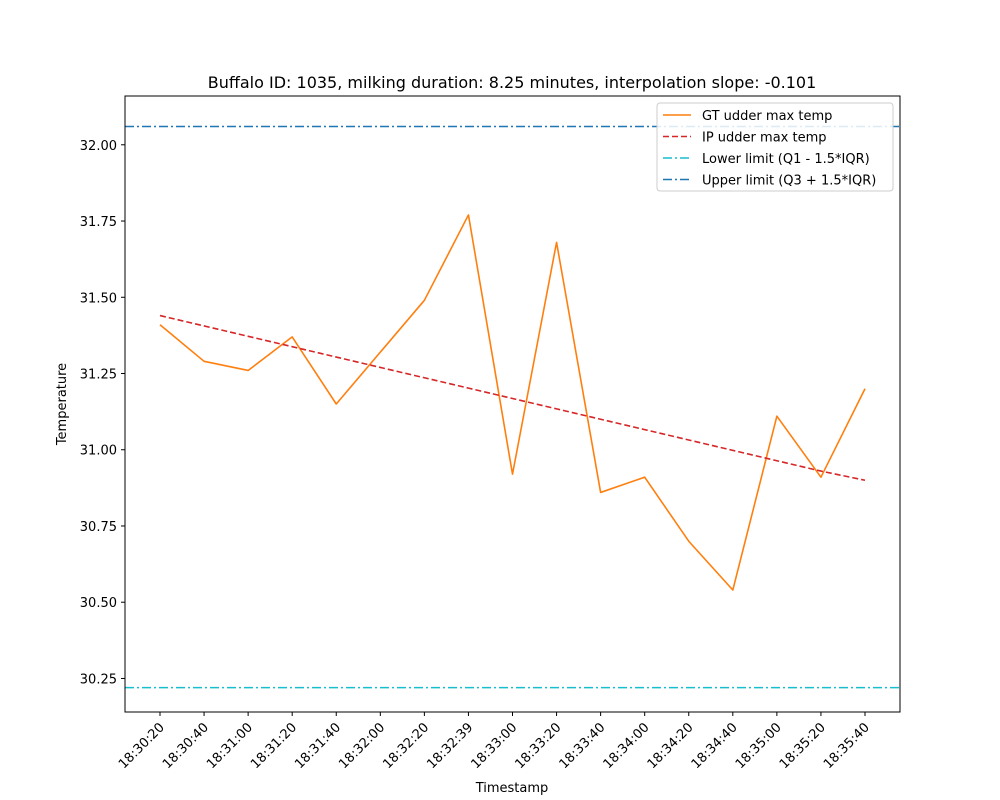  What do you see at coordinates (362, 746) in the screenshot?
I see `x-tick-label: 18:32:00` at bounding box center [362, 746].